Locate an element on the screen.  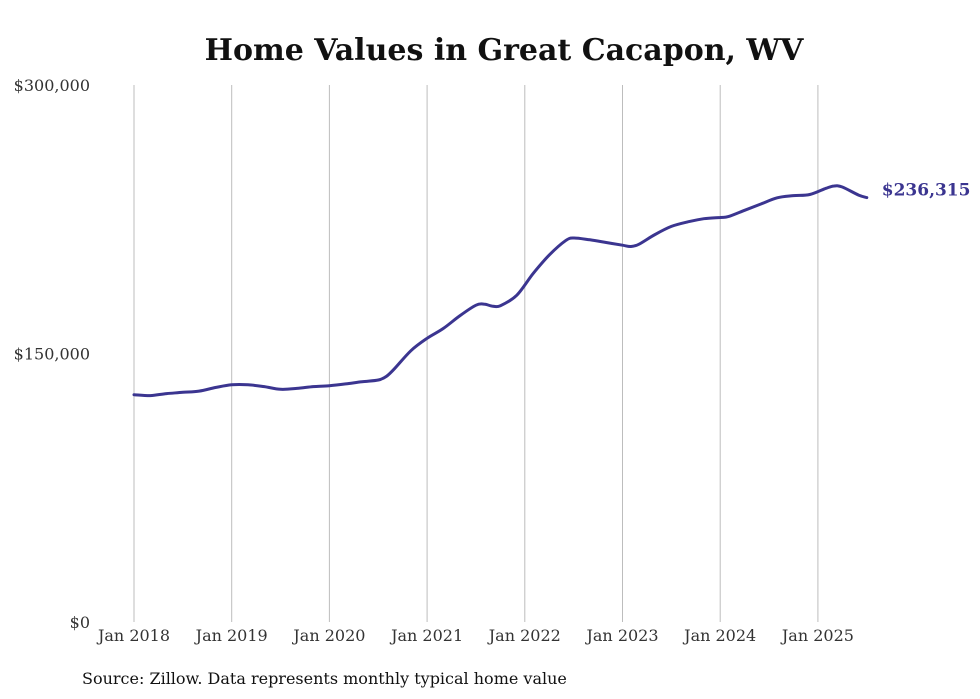
x-tick-label: Jan 2019 is located at coordinates (231, 635).